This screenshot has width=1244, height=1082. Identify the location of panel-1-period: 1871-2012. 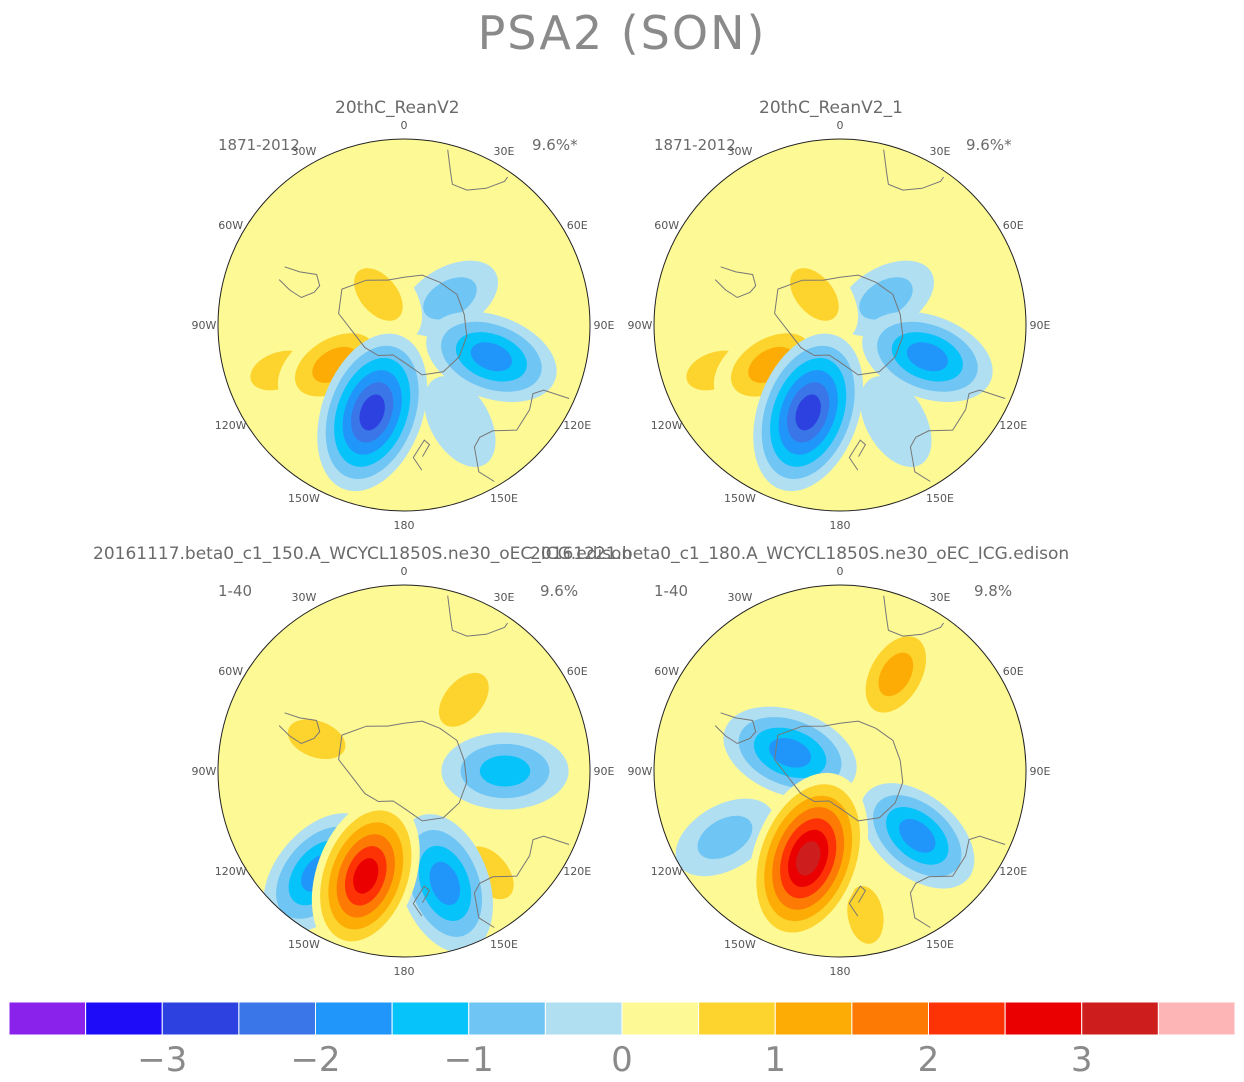
(259, 145).